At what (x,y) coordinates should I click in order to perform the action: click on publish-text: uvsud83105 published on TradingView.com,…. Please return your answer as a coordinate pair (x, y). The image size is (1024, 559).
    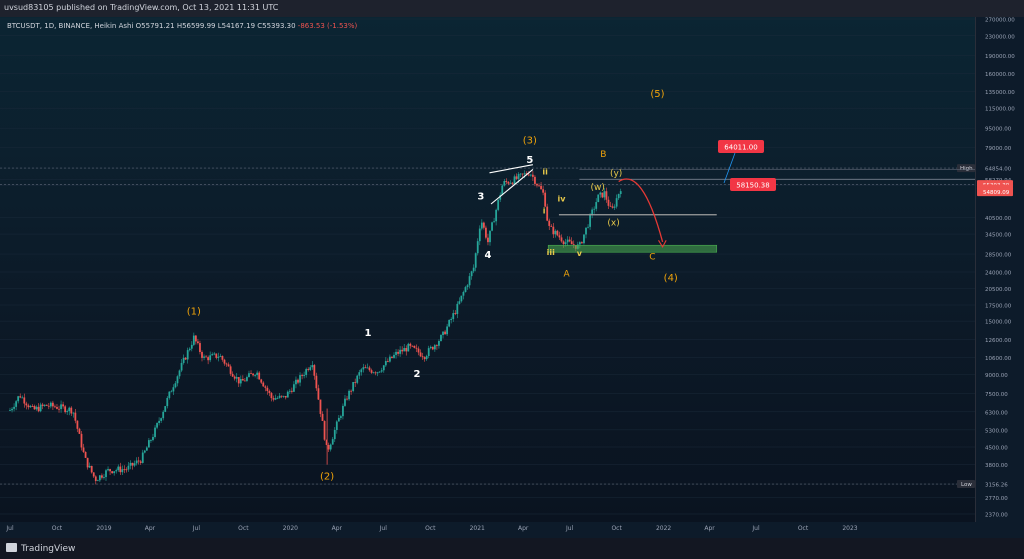
    Looking at the image, I should click on (141, 7).